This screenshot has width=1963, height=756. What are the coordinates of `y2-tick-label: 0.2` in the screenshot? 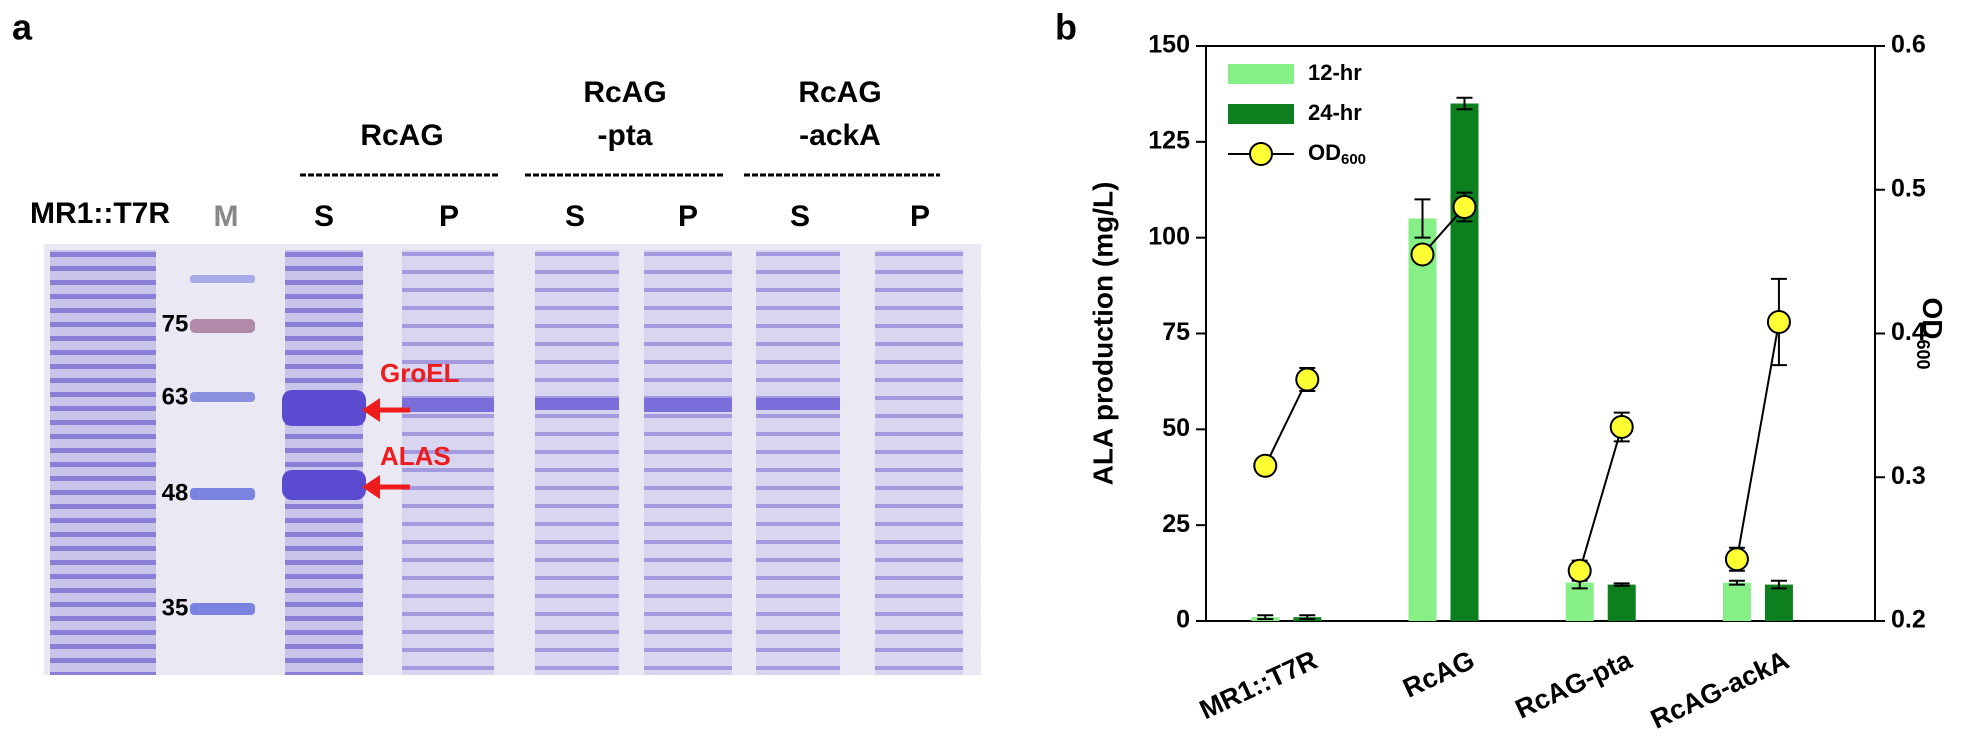 It's located at (1908, 620).